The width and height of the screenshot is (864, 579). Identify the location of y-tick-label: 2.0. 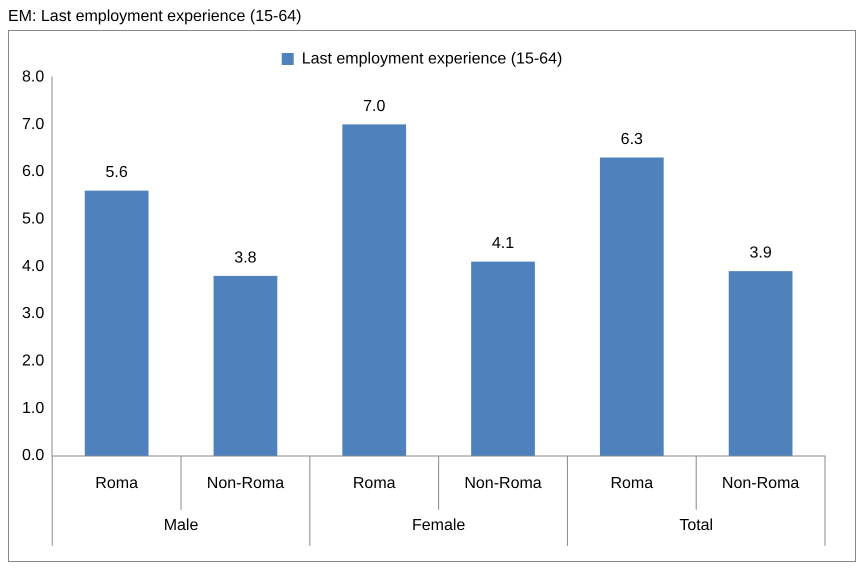
(33, 361).